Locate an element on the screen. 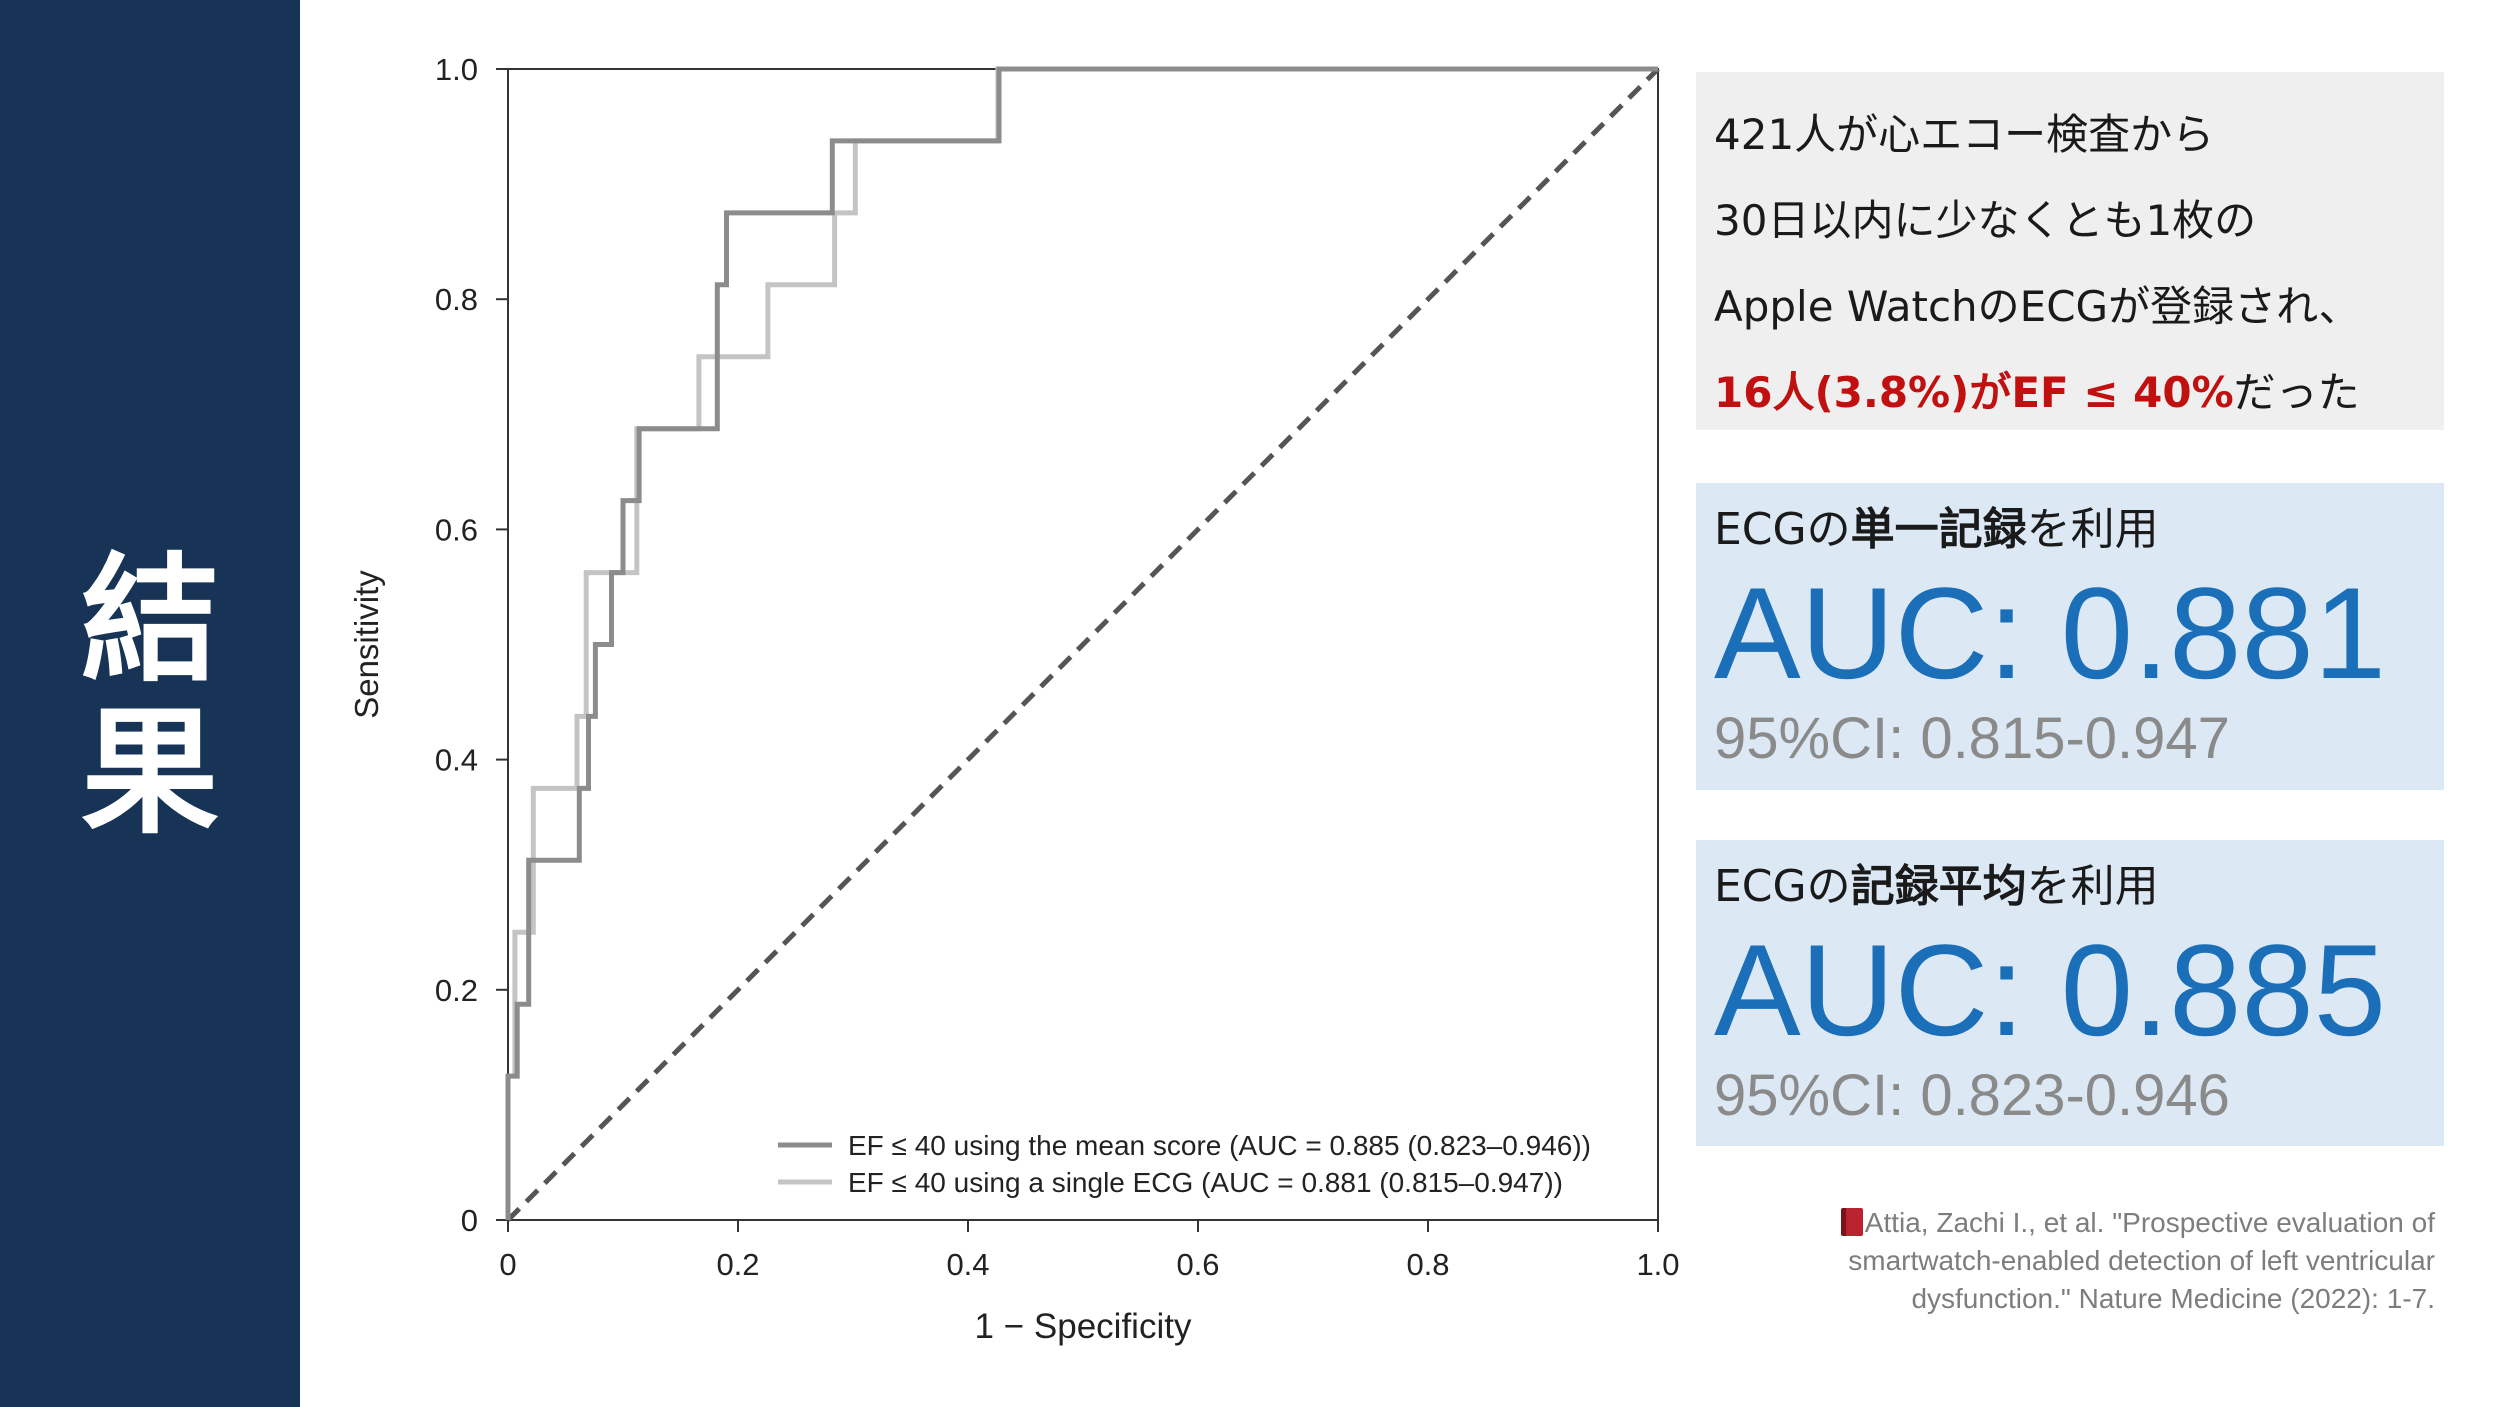 Image resolution: width=2501 pixels, height=1407 pixels. x-tick-label: 0 is located at coordinates (507, 1264).